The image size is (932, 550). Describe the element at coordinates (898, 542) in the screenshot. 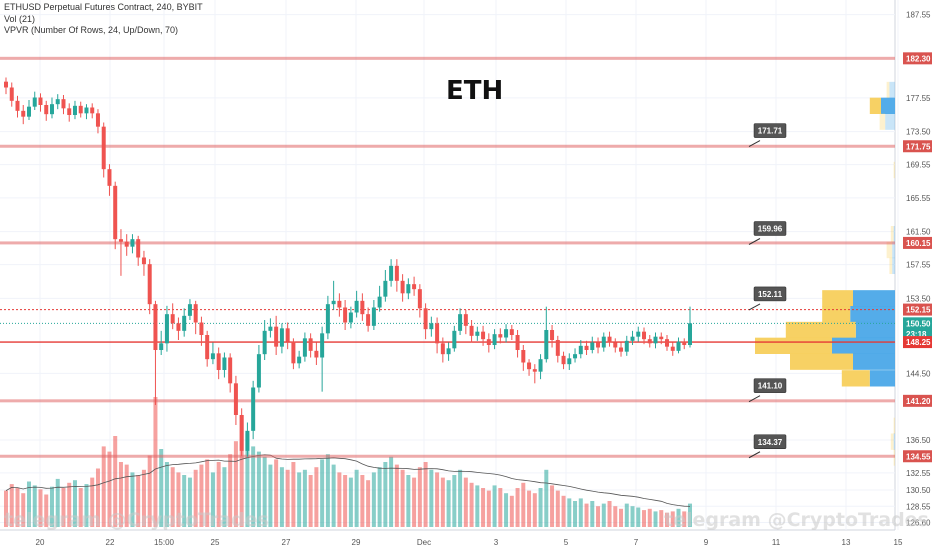

I see `x-axis-tick-label: 15` at that location.